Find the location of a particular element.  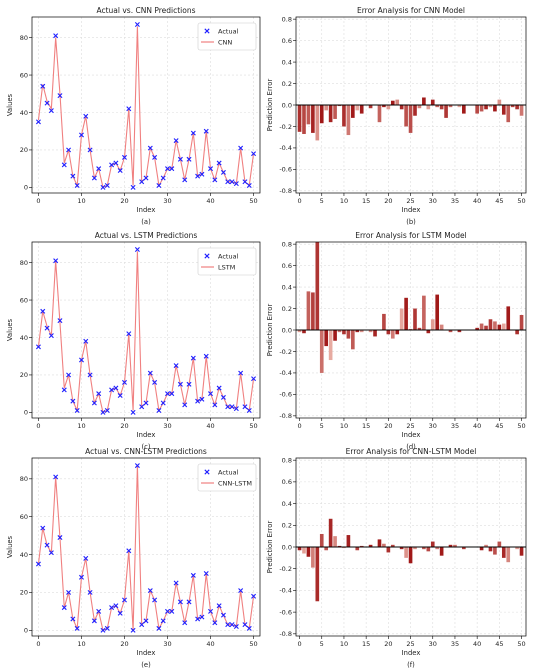

x-tick-label: 10 is located at coordinates (344, 426).